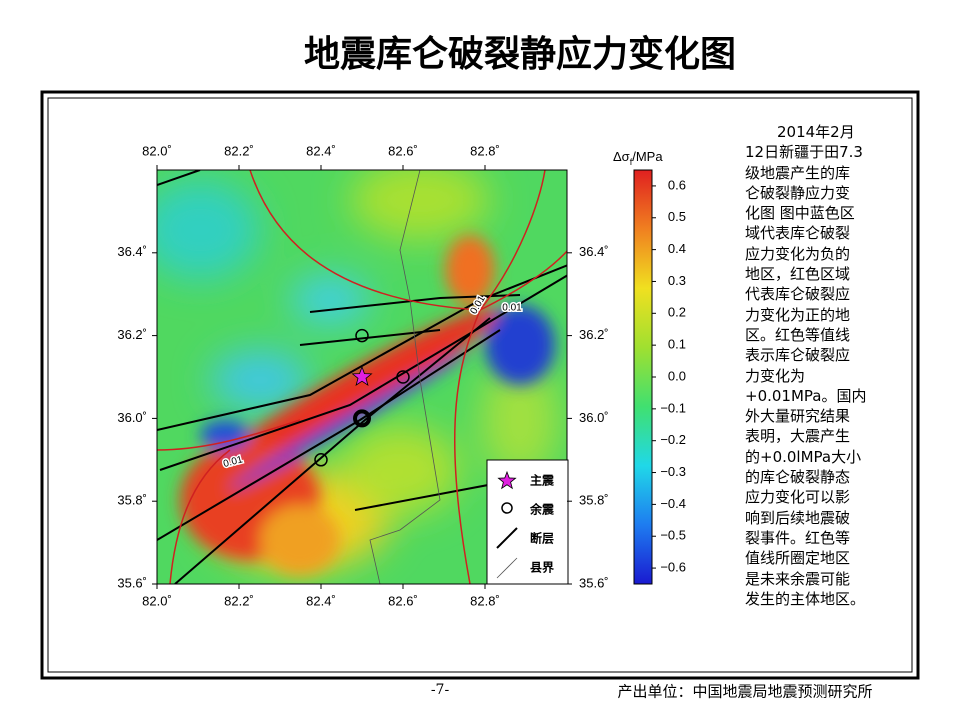  Describe the element at coordinates (798, 517) in the screenshot. I see `description-line: 响到后续地震破` at that location.